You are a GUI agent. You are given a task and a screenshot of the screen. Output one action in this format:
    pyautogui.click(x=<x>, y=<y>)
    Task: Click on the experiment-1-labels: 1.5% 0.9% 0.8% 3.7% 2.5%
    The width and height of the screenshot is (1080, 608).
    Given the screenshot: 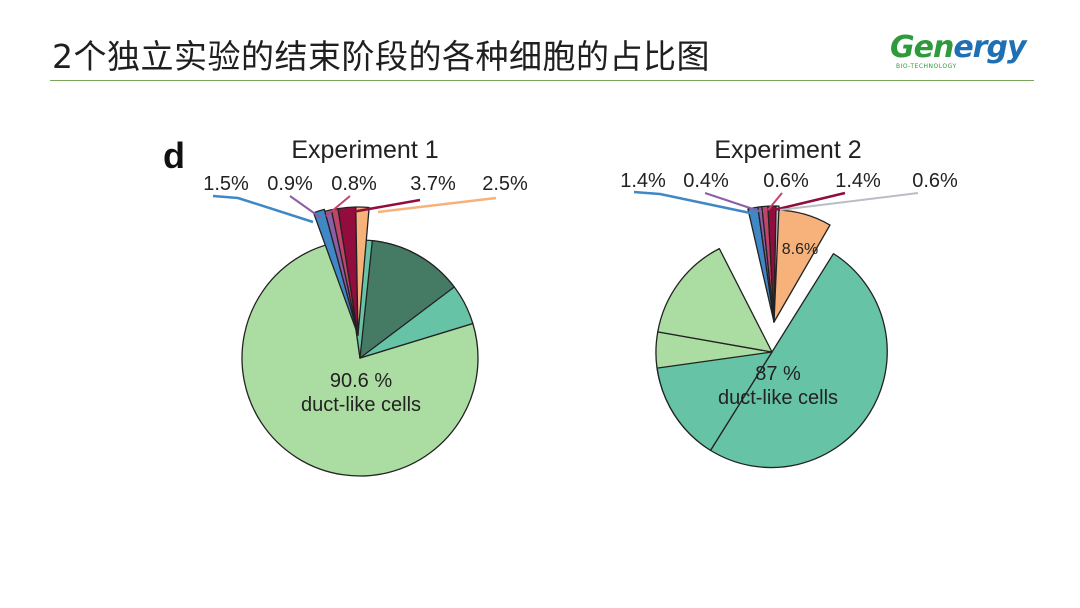 What is the action you would take?
    pyautogui.click(x=365, y=184)
    